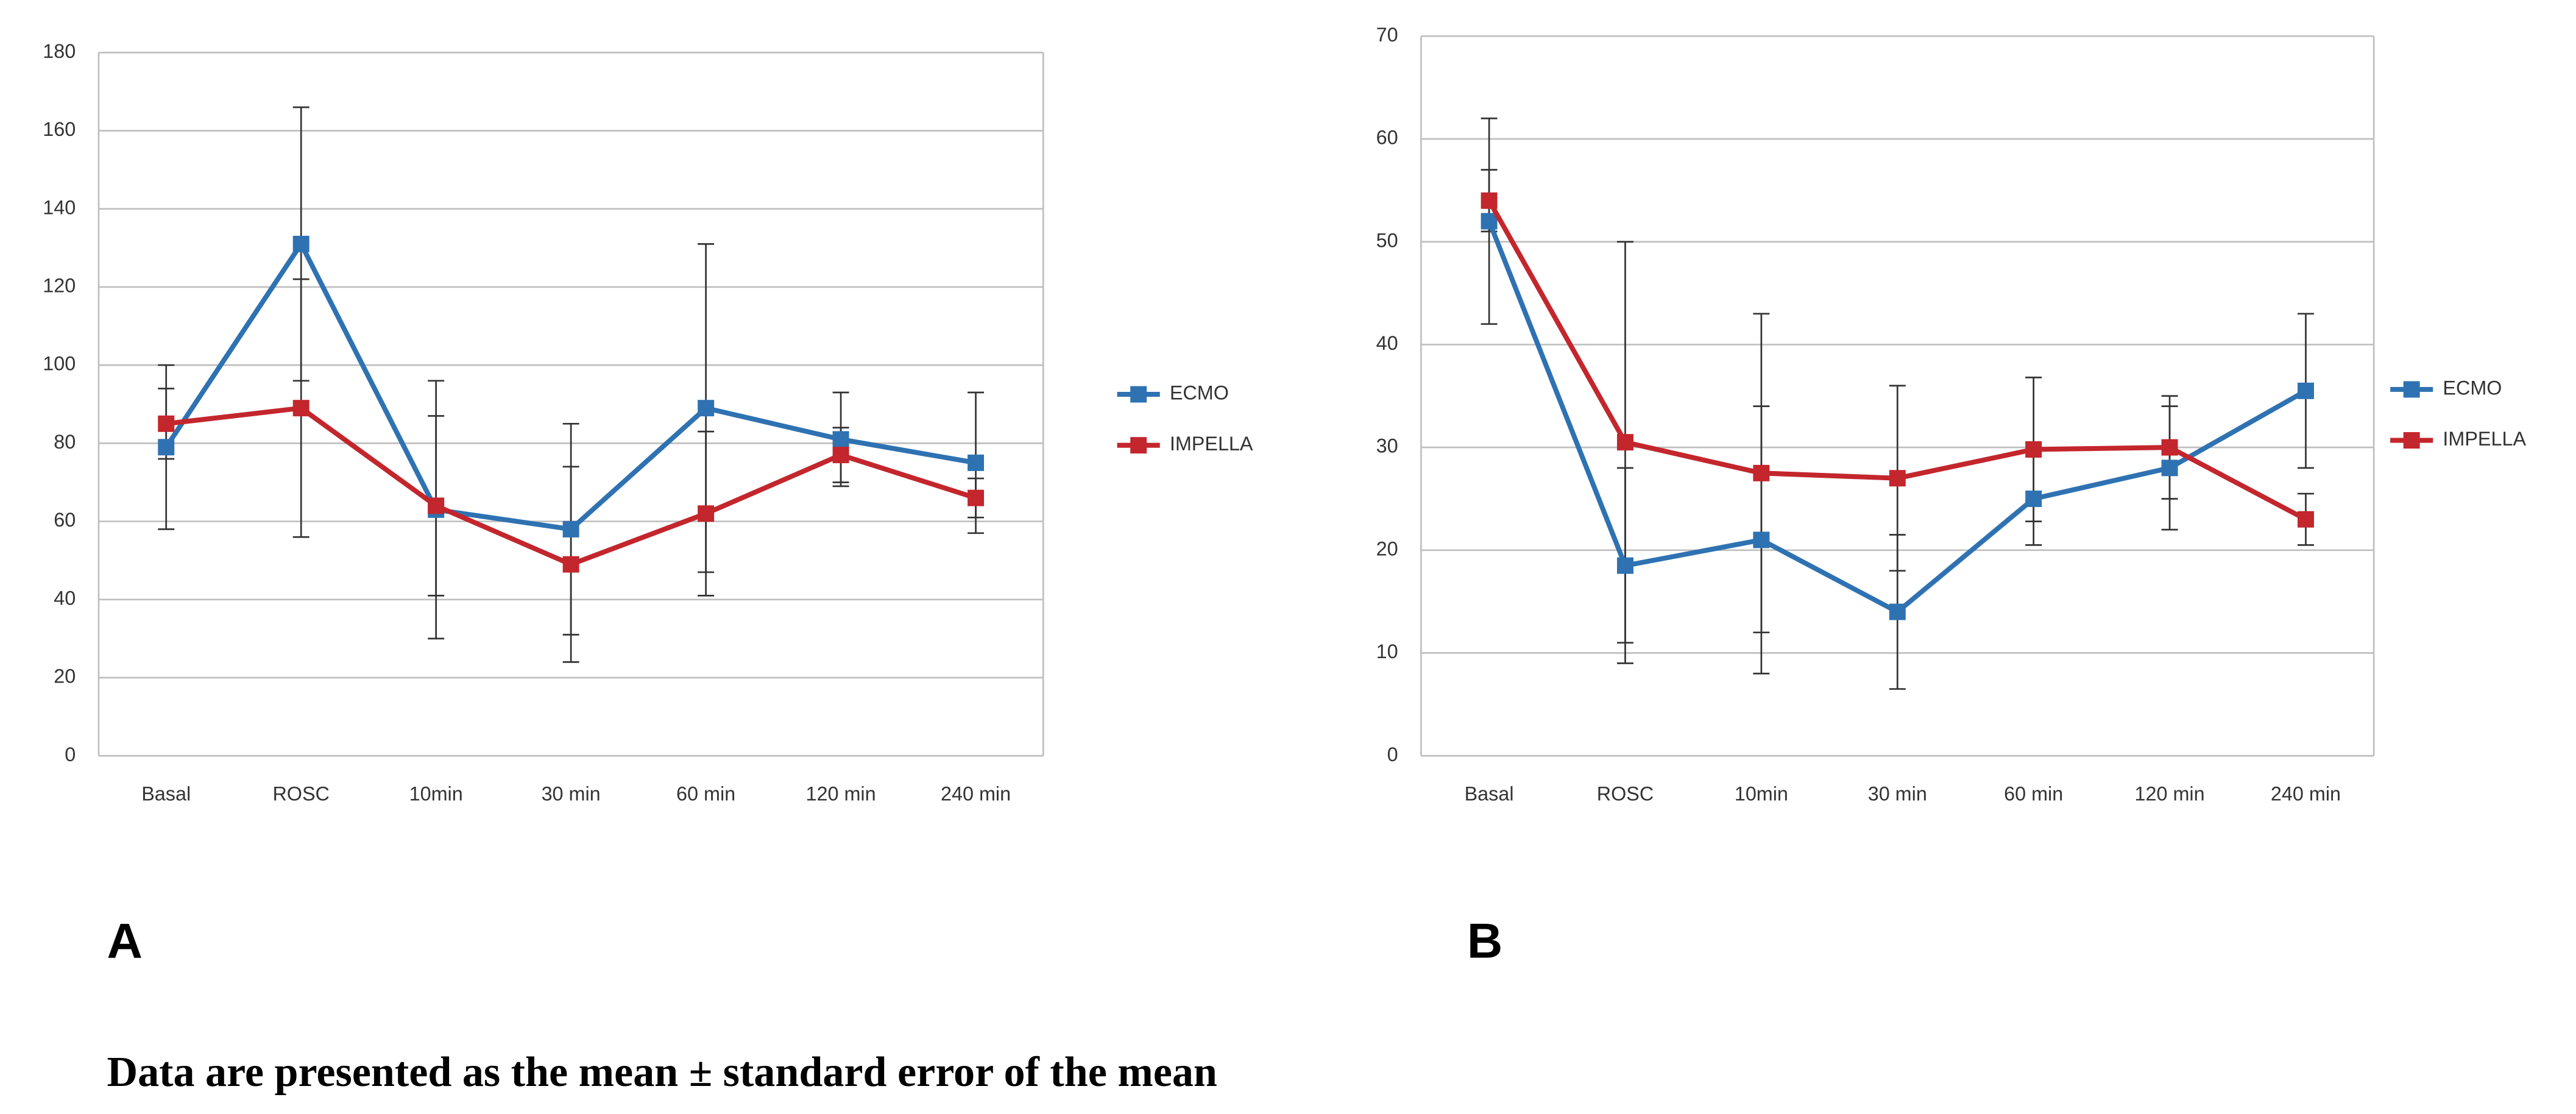 The image size is (2576, 1114). I want to click on y-tick-label: 120, so click(59, 285).